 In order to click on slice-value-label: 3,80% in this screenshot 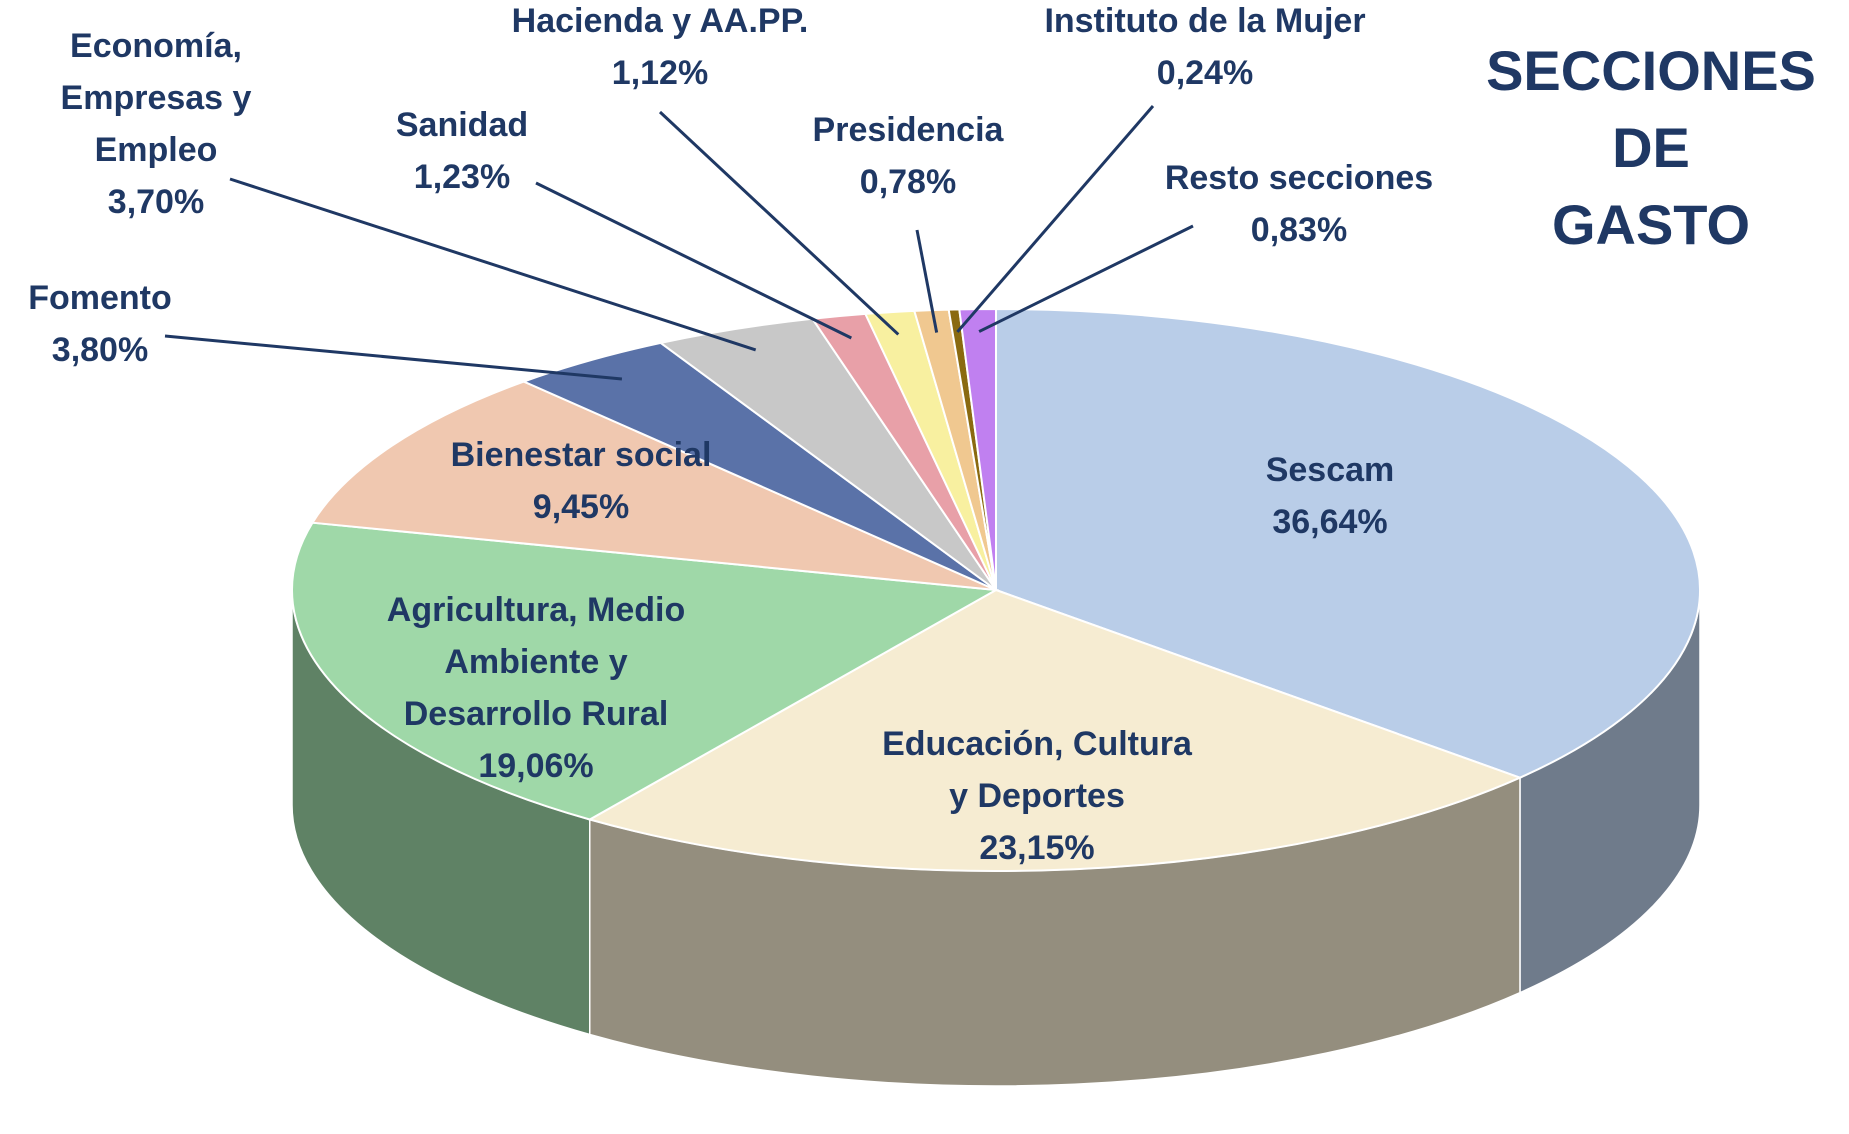, I will do `click(100, 350)`.